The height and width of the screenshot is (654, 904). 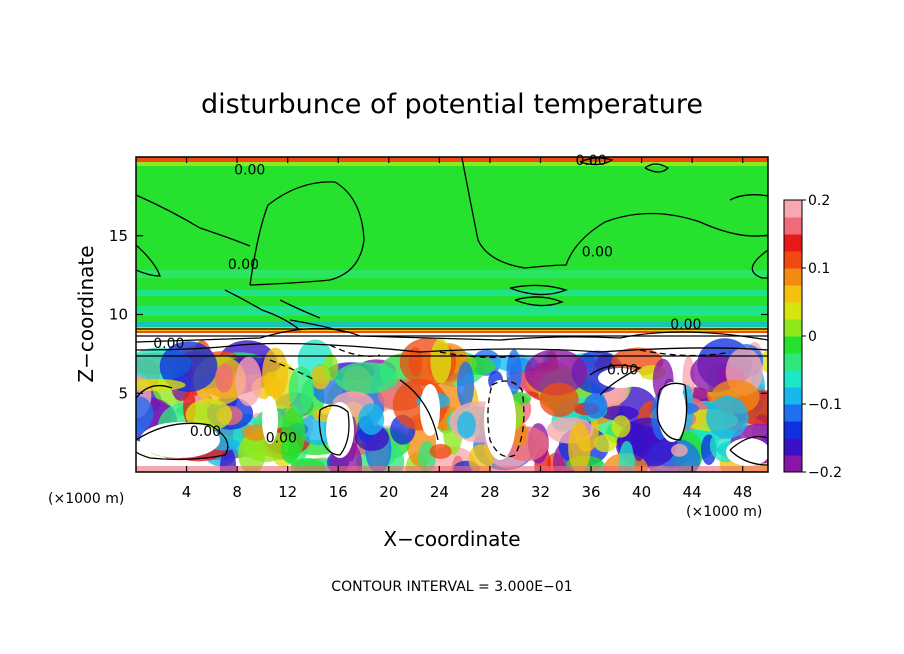 I want to click on x-tick-label: 16, so click(x=338, y=492).